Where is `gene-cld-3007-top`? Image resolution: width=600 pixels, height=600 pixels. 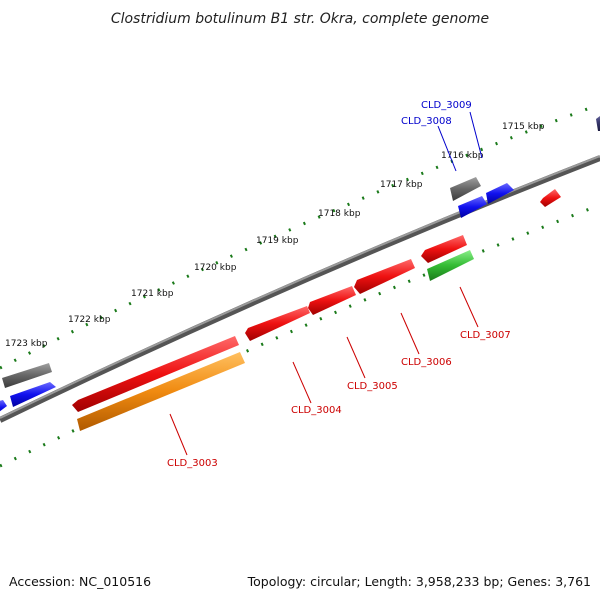 gene-cld-3007-top is located at coordinates (444, 249).